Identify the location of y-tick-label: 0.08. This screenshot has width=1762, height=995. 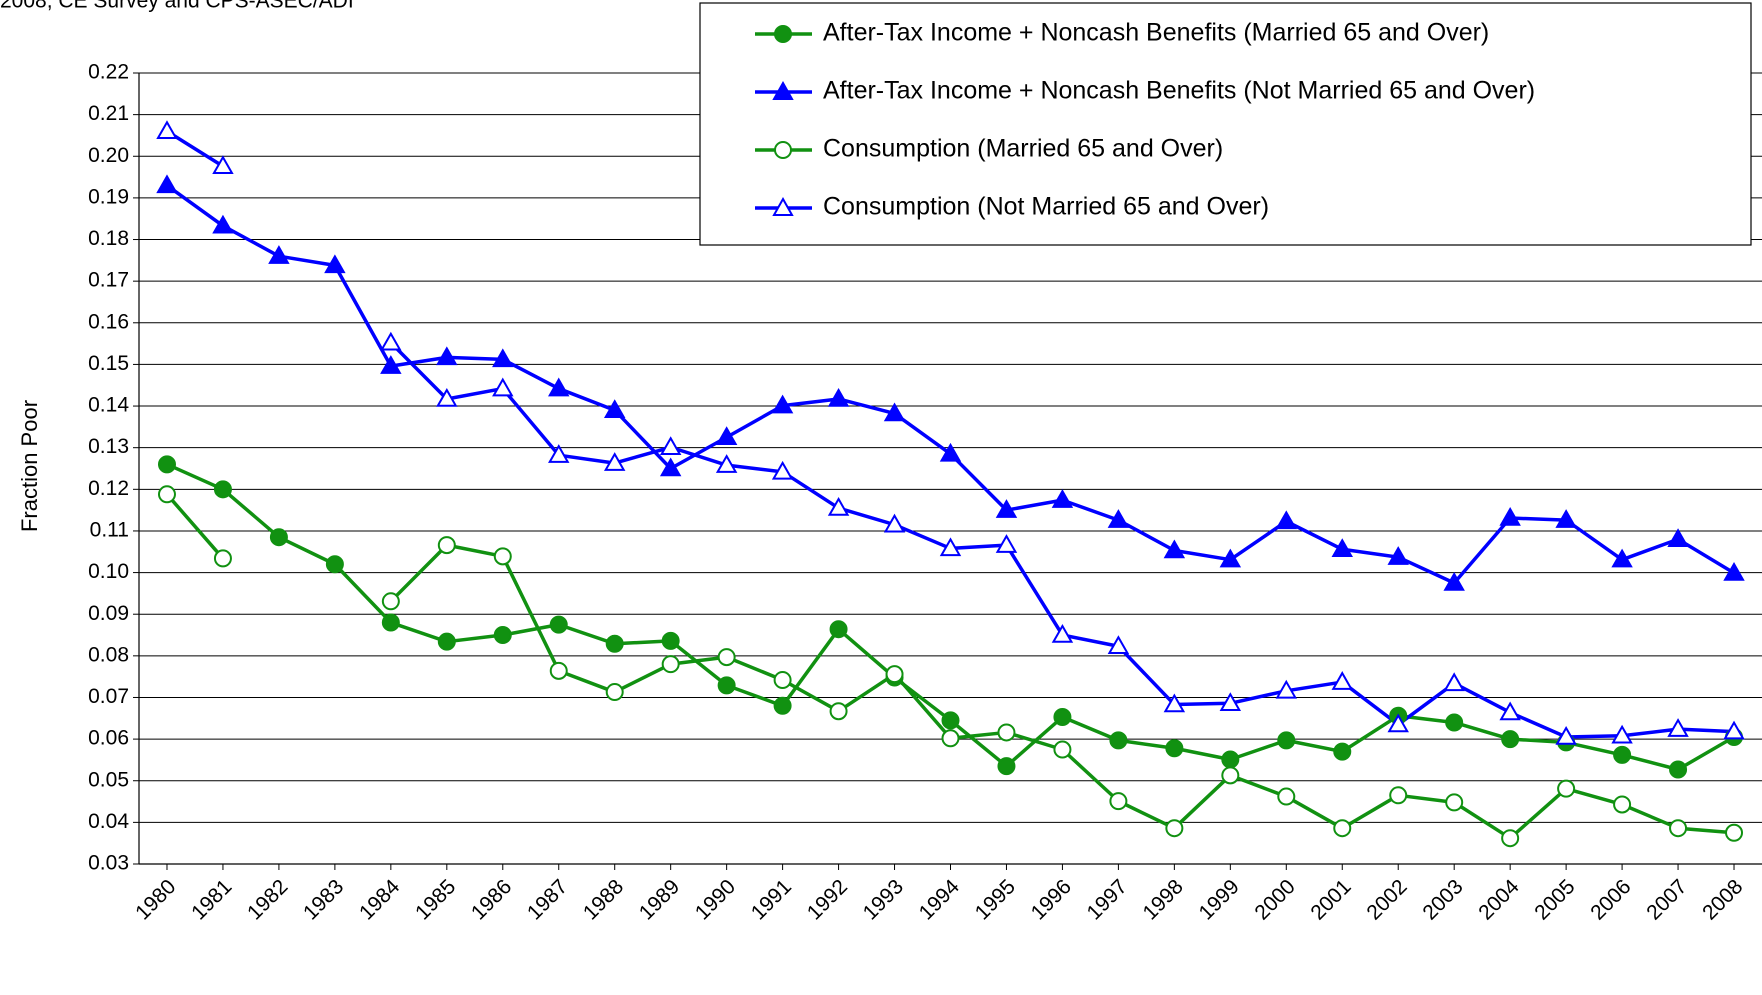
(108, 654).